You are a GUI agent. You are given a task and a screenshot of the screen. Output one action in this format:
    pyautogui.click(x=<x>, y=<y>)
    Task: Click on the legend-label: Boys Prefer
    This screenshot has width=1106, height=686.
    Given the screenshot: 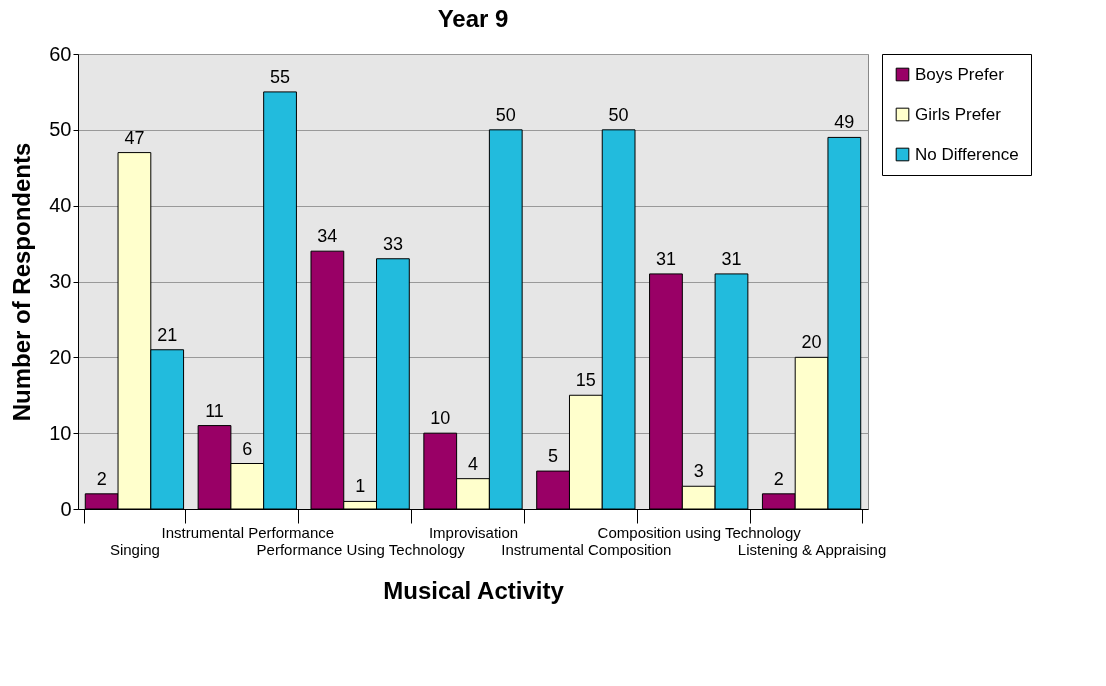 What is the action you would take?
    pyautogui.click(x=960, y=74)
    